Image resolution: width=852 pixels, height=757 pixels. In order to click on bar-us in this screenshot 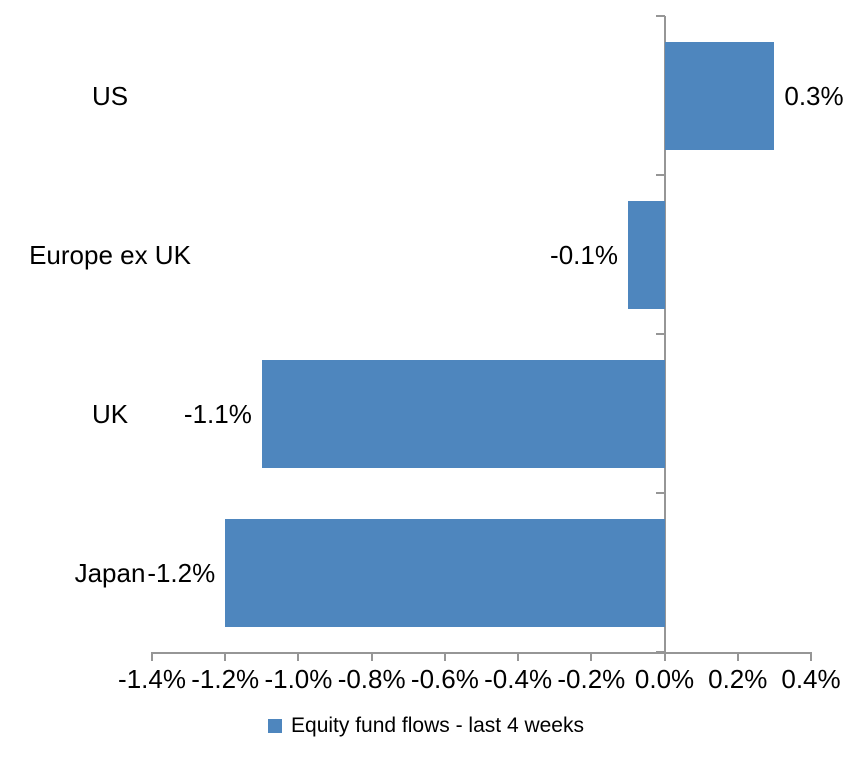, I will do `click(719, 95)`.